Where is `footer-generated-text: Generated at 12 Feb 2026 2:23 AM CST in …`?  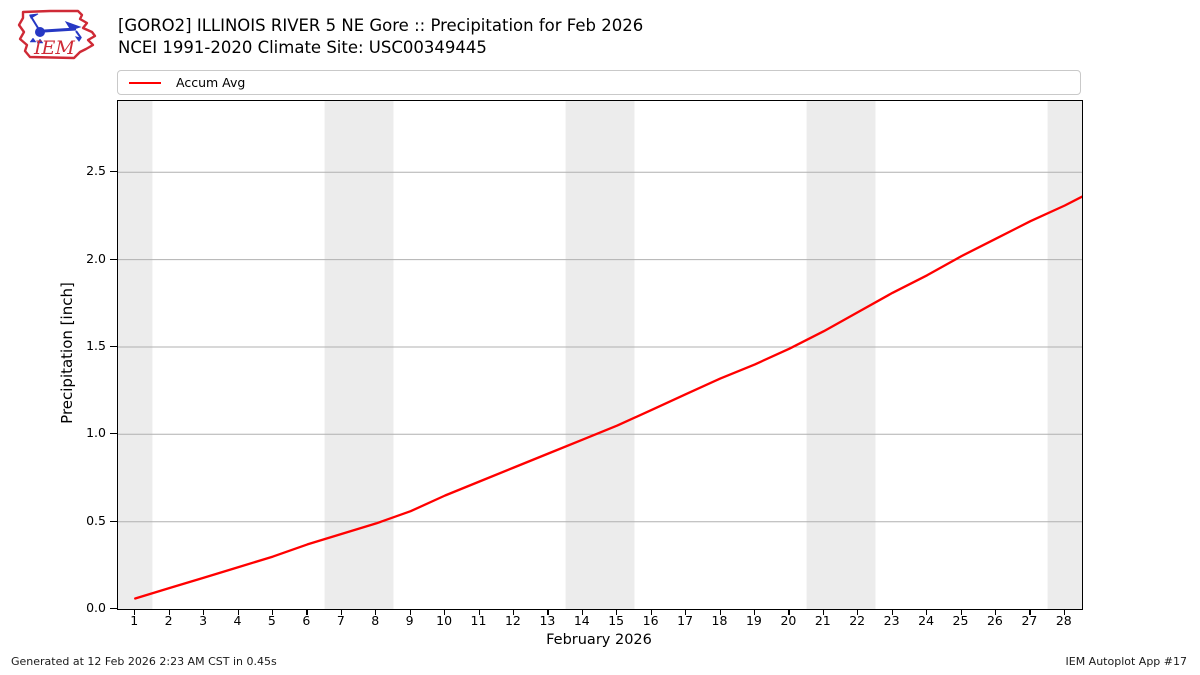
footer-generated-text: Generated at 12 Feb 2026 2:23 AM CST in … is located at coordinates (144, 661).